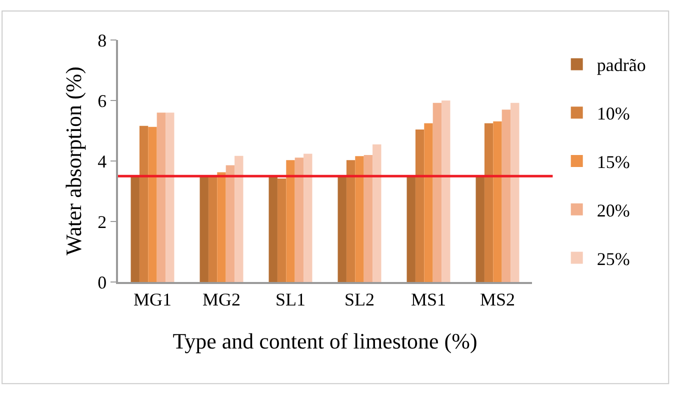 Image resolution: width=691 pixels, height=400 pixels. I want to click on legend-label: 25%, so click(613, 258).